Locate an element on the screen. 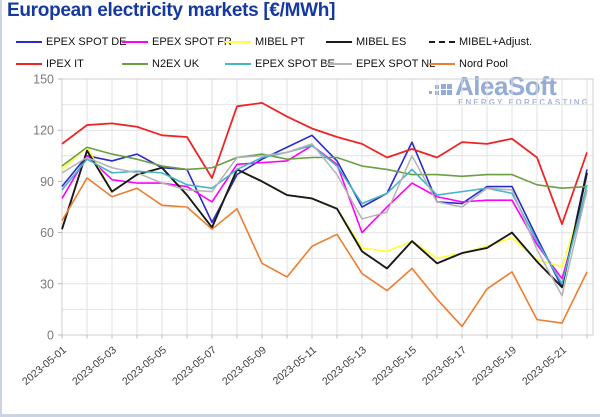 The image size is (600, 417). legend-swatch-mibel-pt is located at coordinates (238, 42).